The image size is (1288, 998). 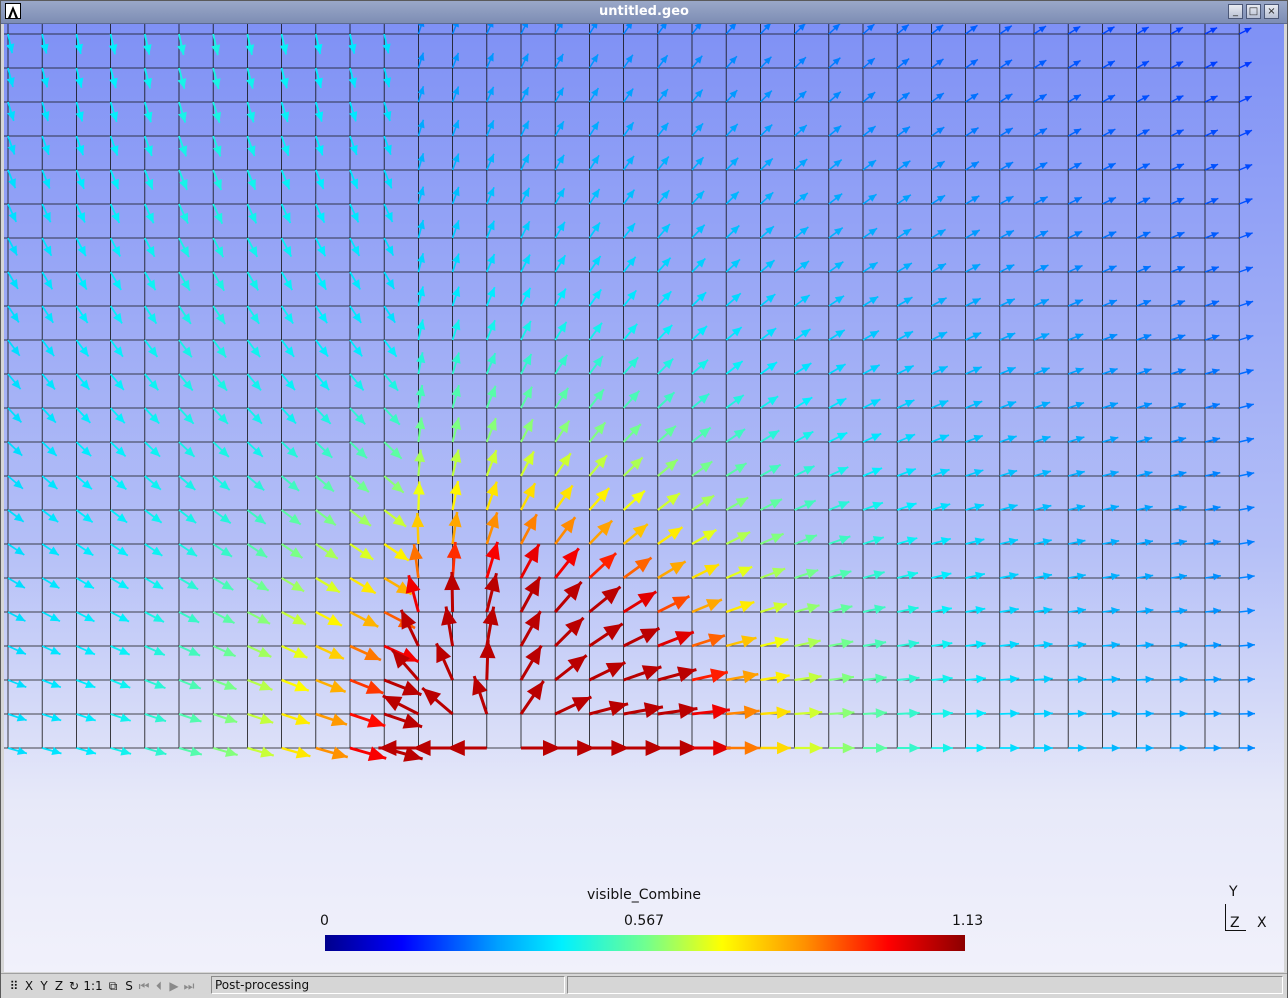 What do you see at coordinates (93, 986) in the screenshot?
I see `scale-one-button: 1:1` at bounding box center [93, 986].